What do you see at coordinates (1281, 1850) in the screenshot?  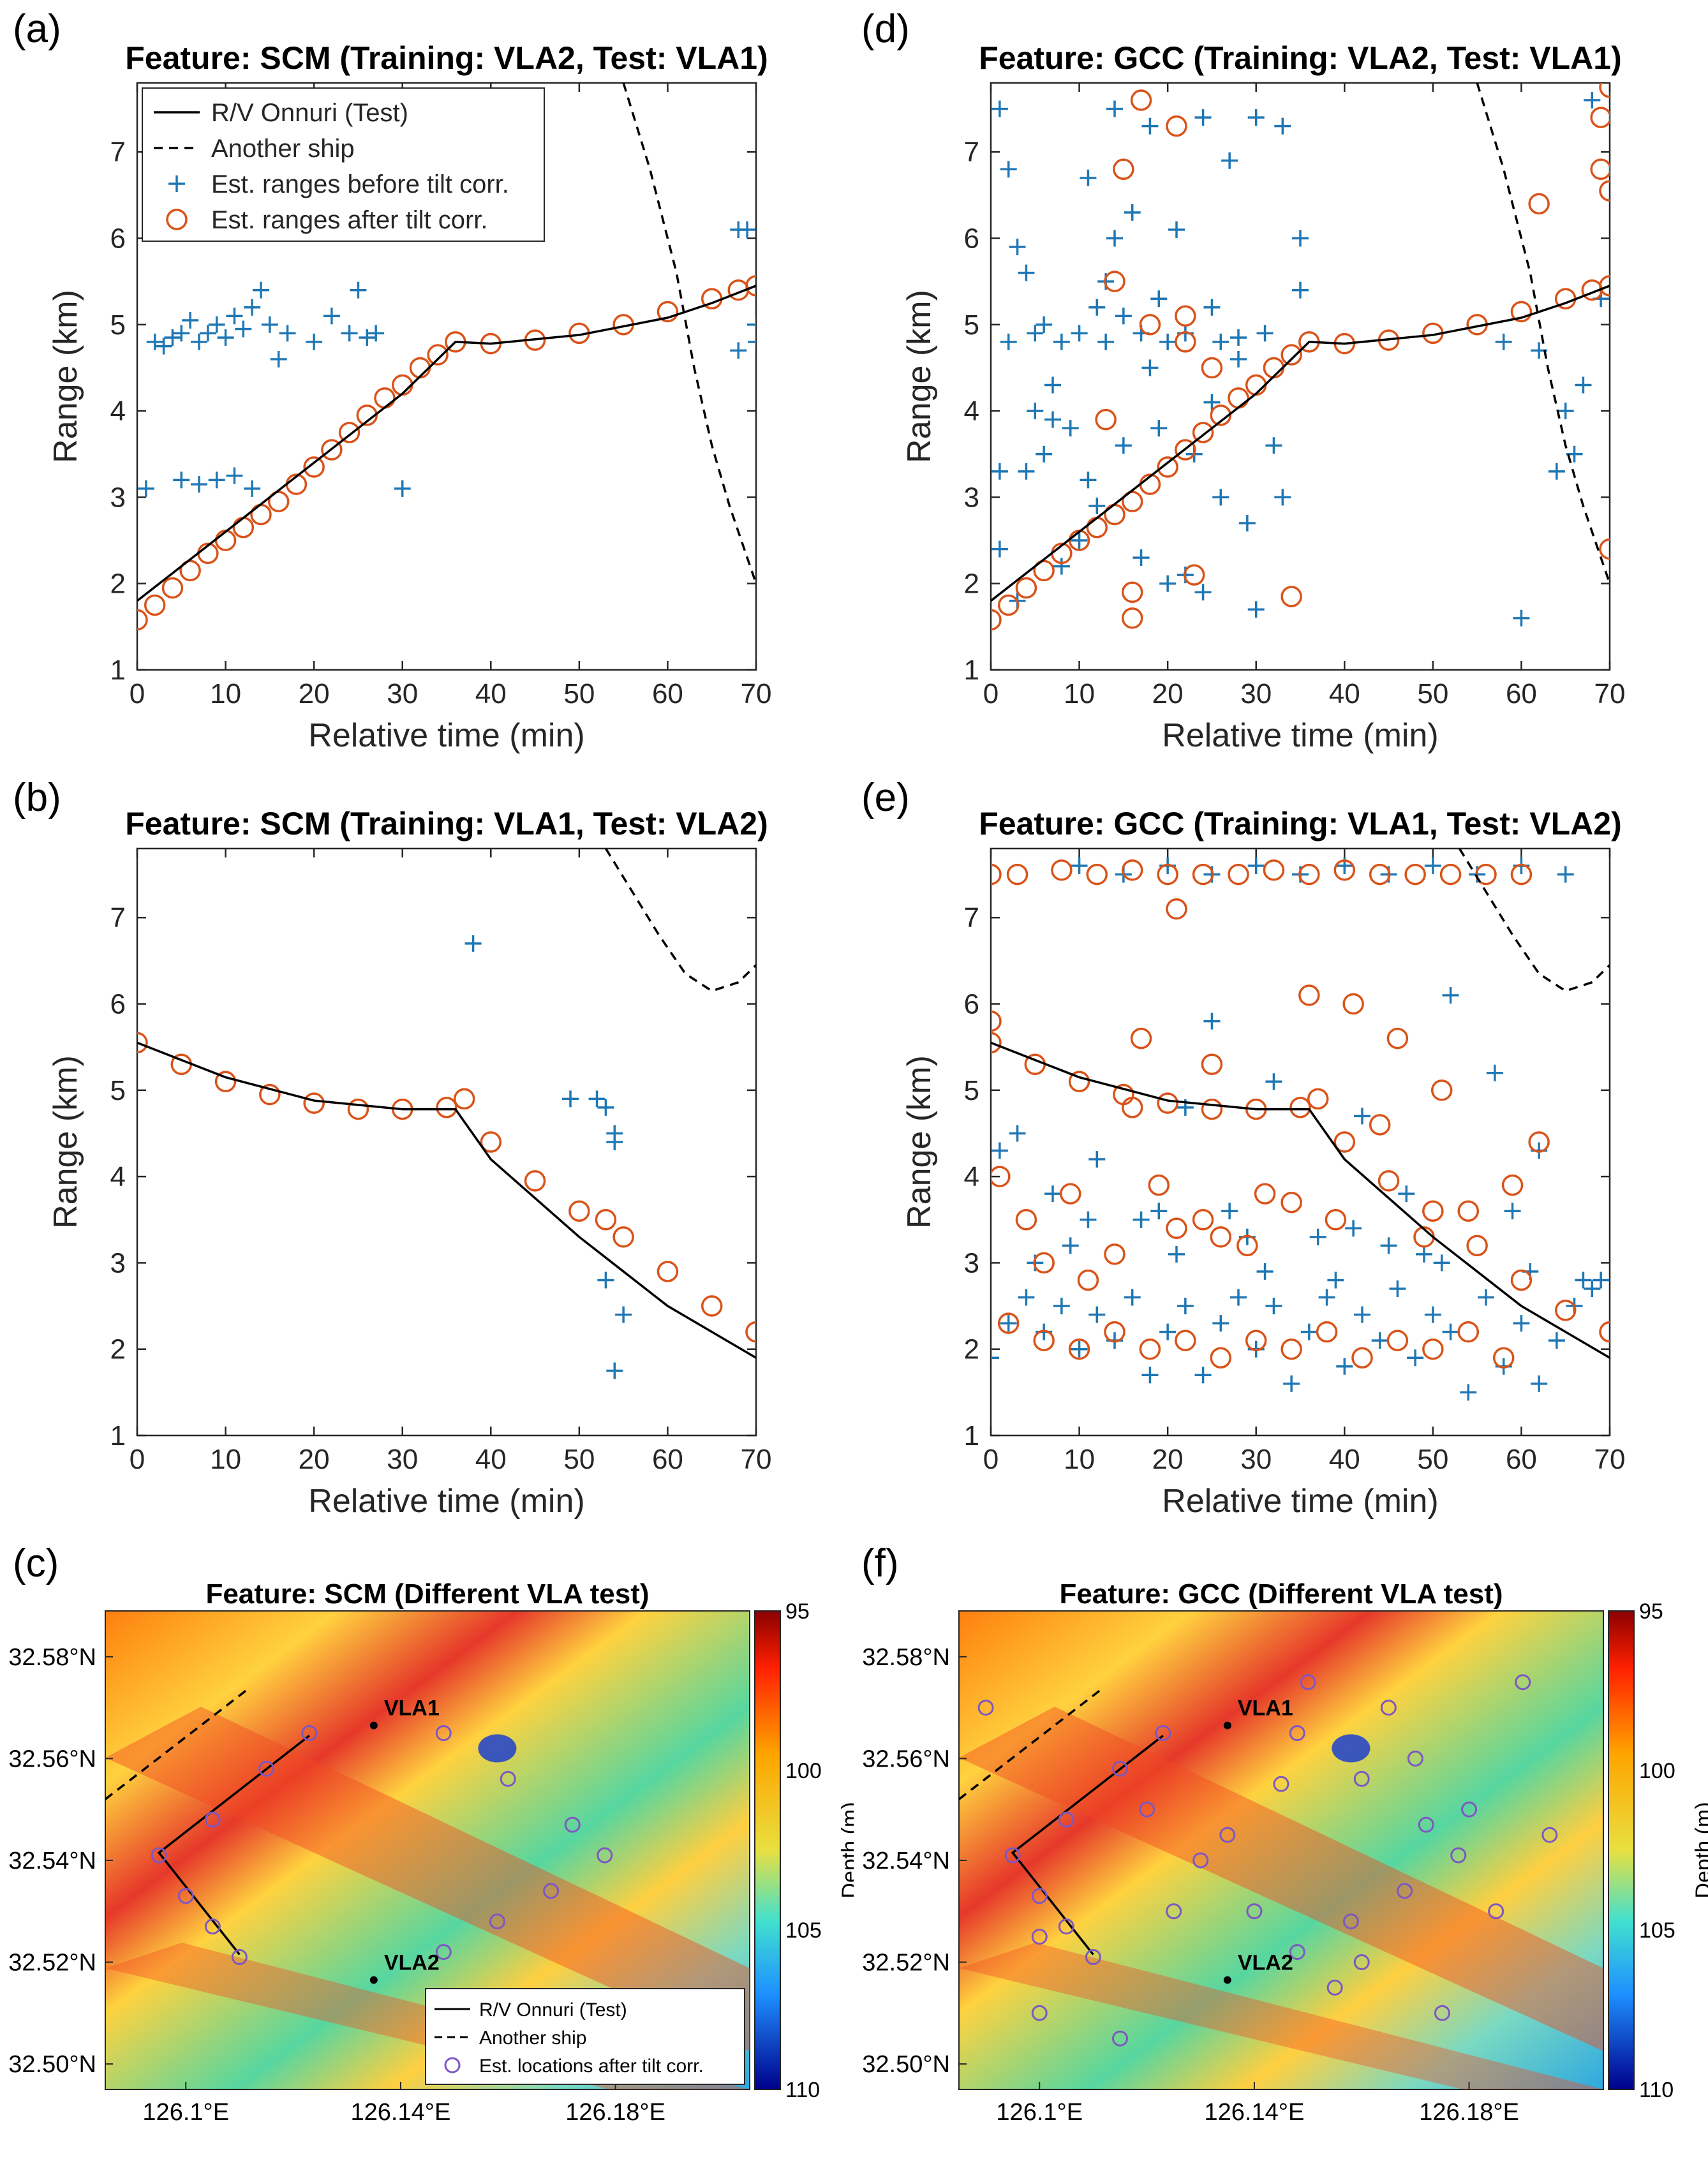 I see `bathymetry-field` at bounding box center [1281, 1850].